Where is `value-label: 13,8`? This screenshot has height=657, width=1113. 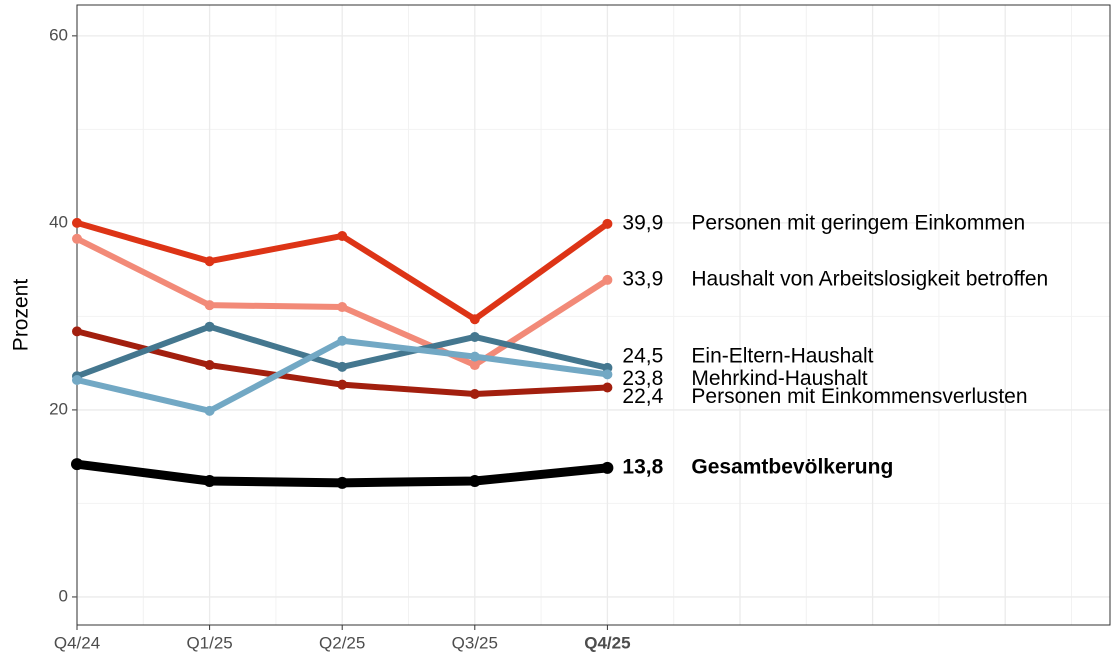 value-label: 13,8 is located at coordinates (642, 466).